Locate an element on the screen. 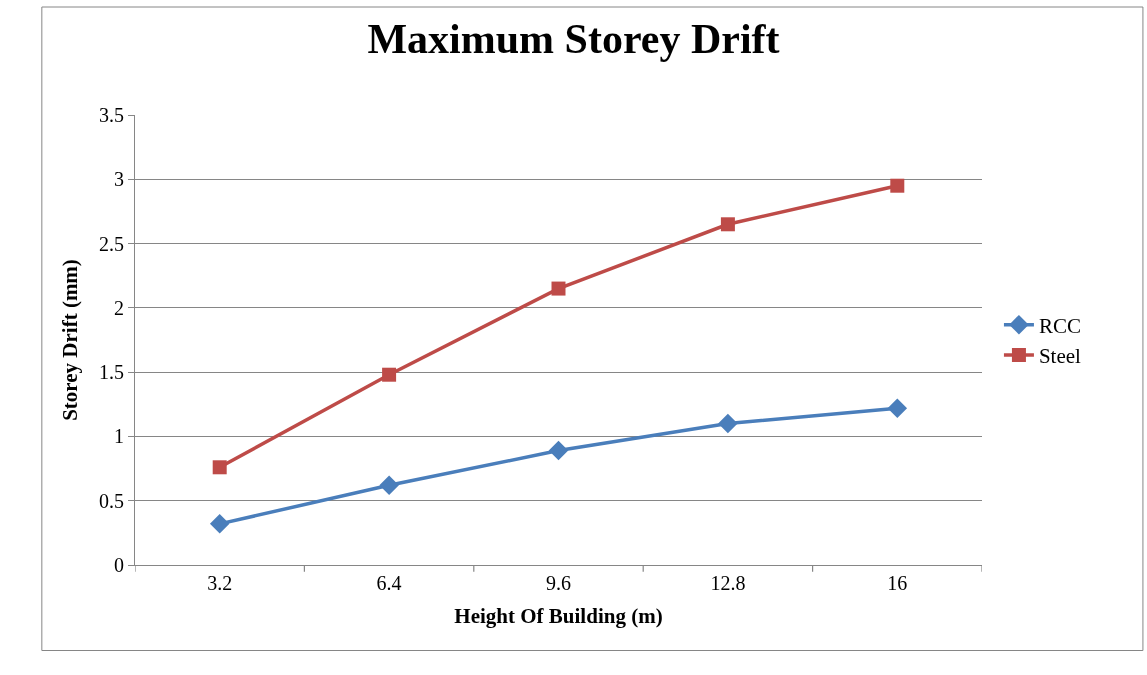 This screenshot has height=675, width=1147. x-tick-label: 6.4 is located at coordinates (389, 583).